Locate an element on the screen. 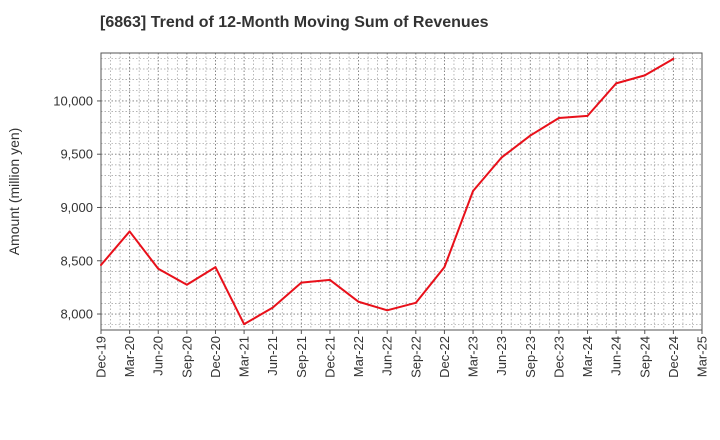 The height and width of the screenshot is (440, 720). x-tick-label: Jun-20 is located at coordinates (158, 356).